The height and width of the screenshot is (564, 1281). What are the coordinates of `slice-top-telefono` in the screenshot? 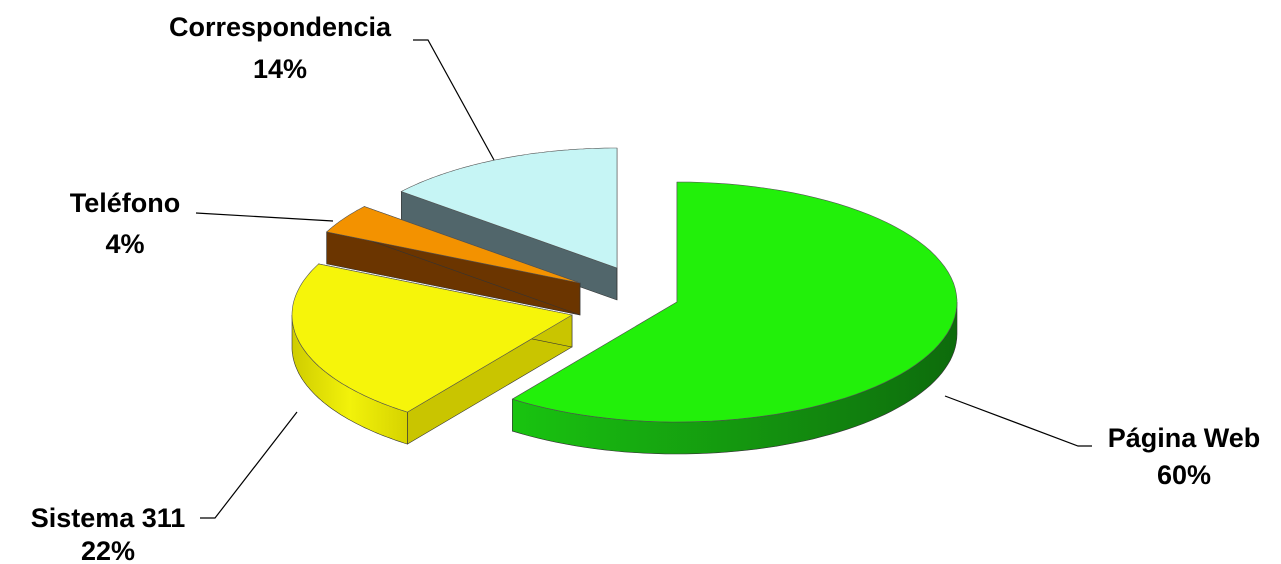 It's located at (453, 245).